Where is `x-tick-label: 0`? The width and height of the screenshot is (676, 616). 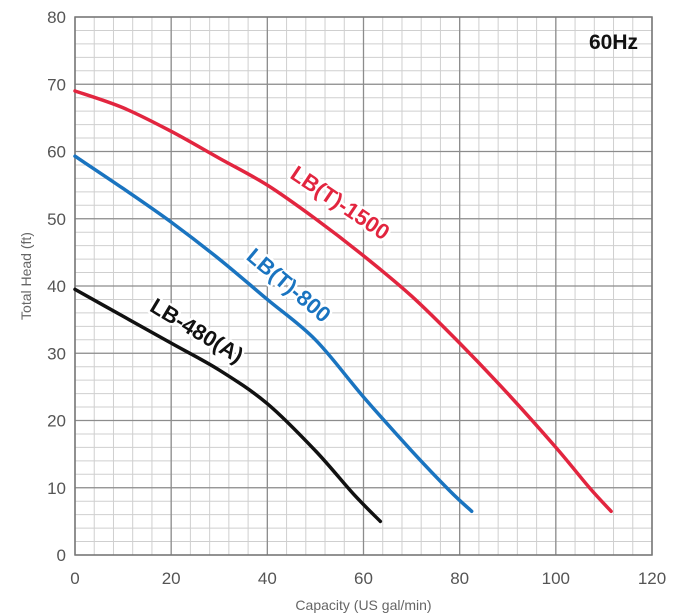 x-tick-label: 0 is located at coordinates (74, 578).